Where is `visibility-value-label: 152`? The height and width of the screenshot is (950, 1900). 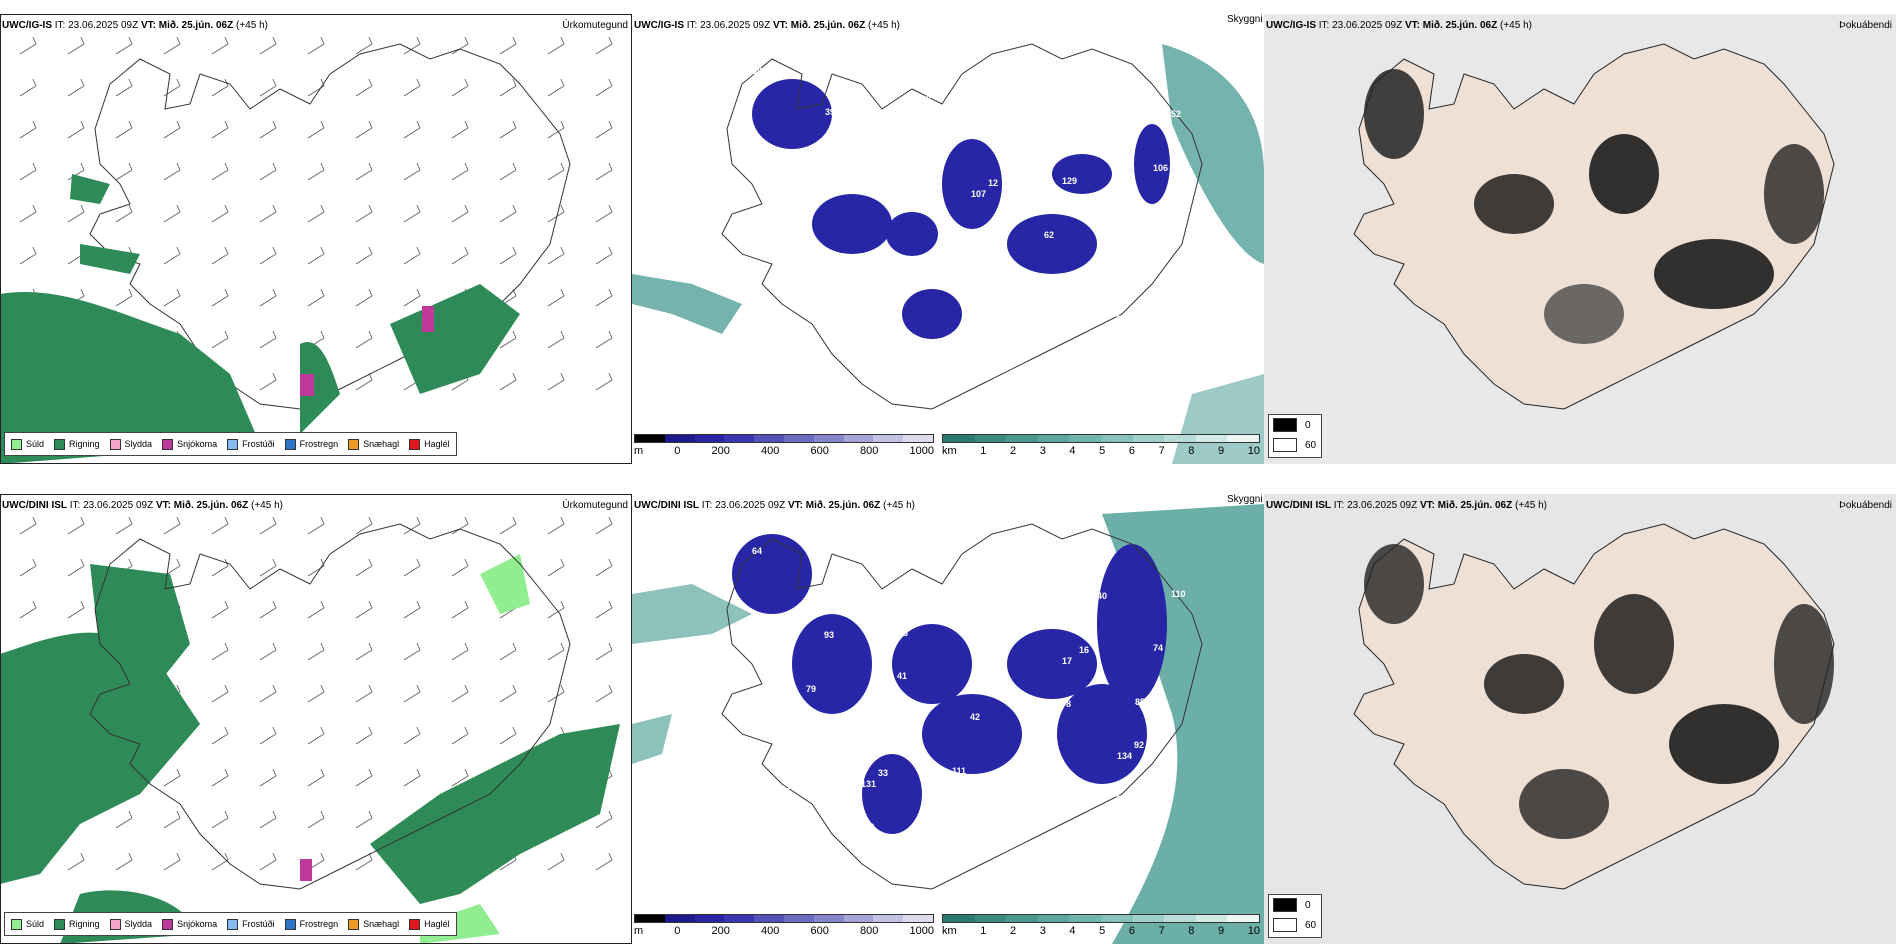
visibility-value-label: 152 is located at coordinates (977, 237).